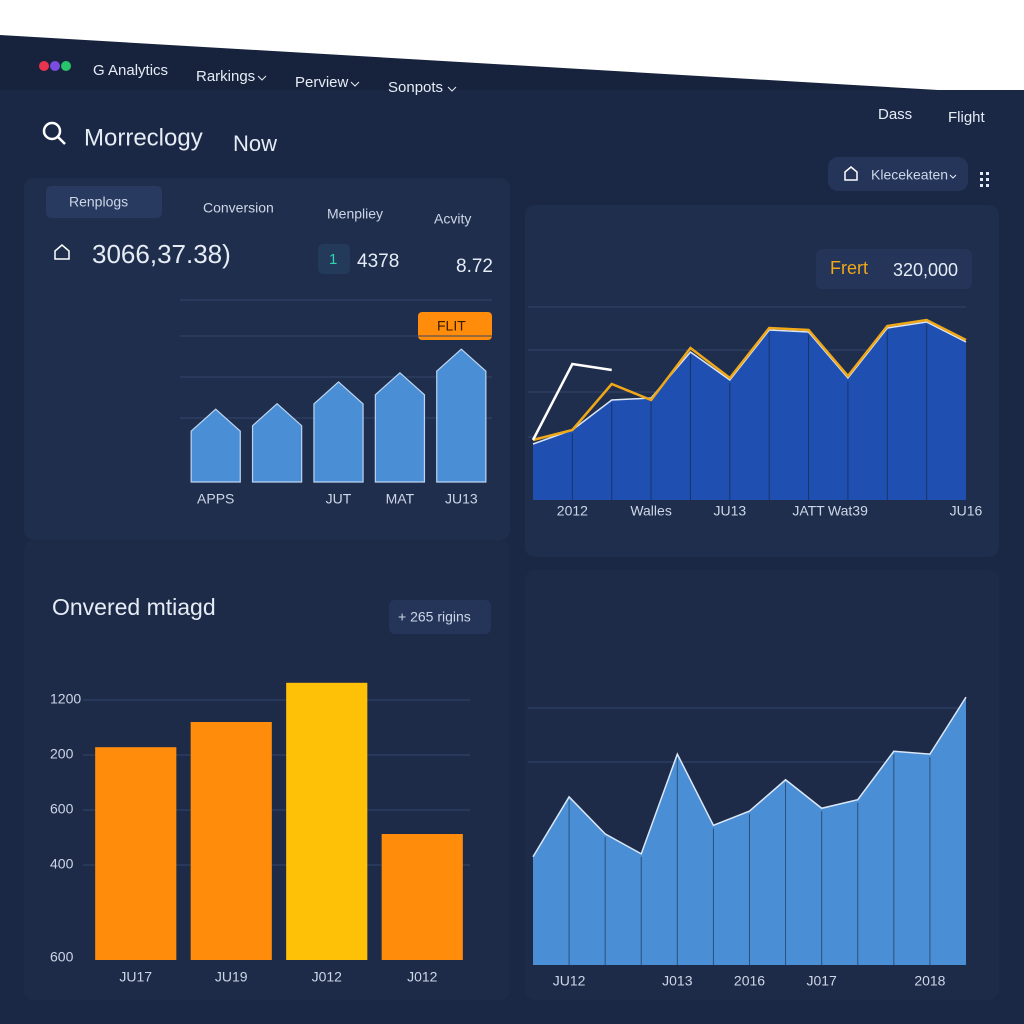 This screenshot has width=1024, height=1024. I want to click on badge-value: 320,000, so click(925, 270).